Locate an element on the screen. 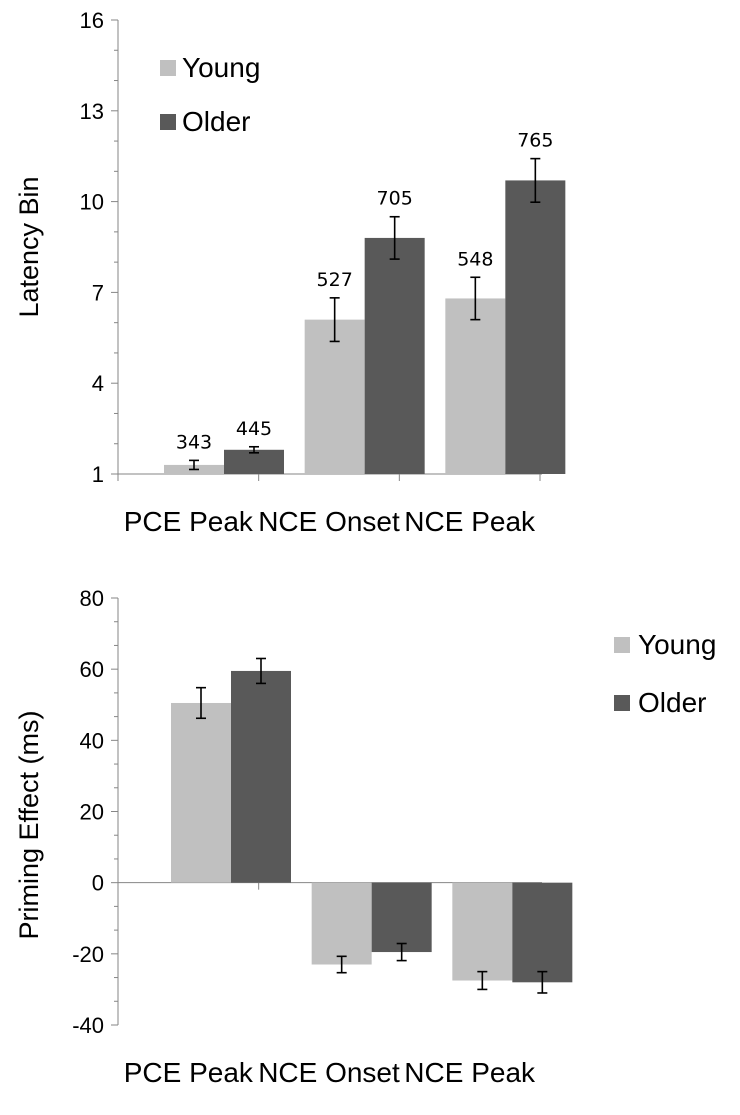 This screenshot has height=1115, width=740. series-young: 343 527 548 is located at coordinates (335, 361).